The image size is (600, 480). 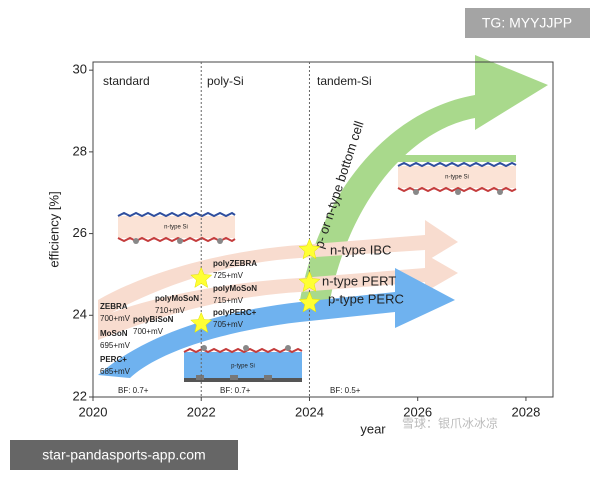 What do you see at coordinates (228, 324) in the screenshot?
I see `cell-label: 705+mV` at bounding box center [228, 324].